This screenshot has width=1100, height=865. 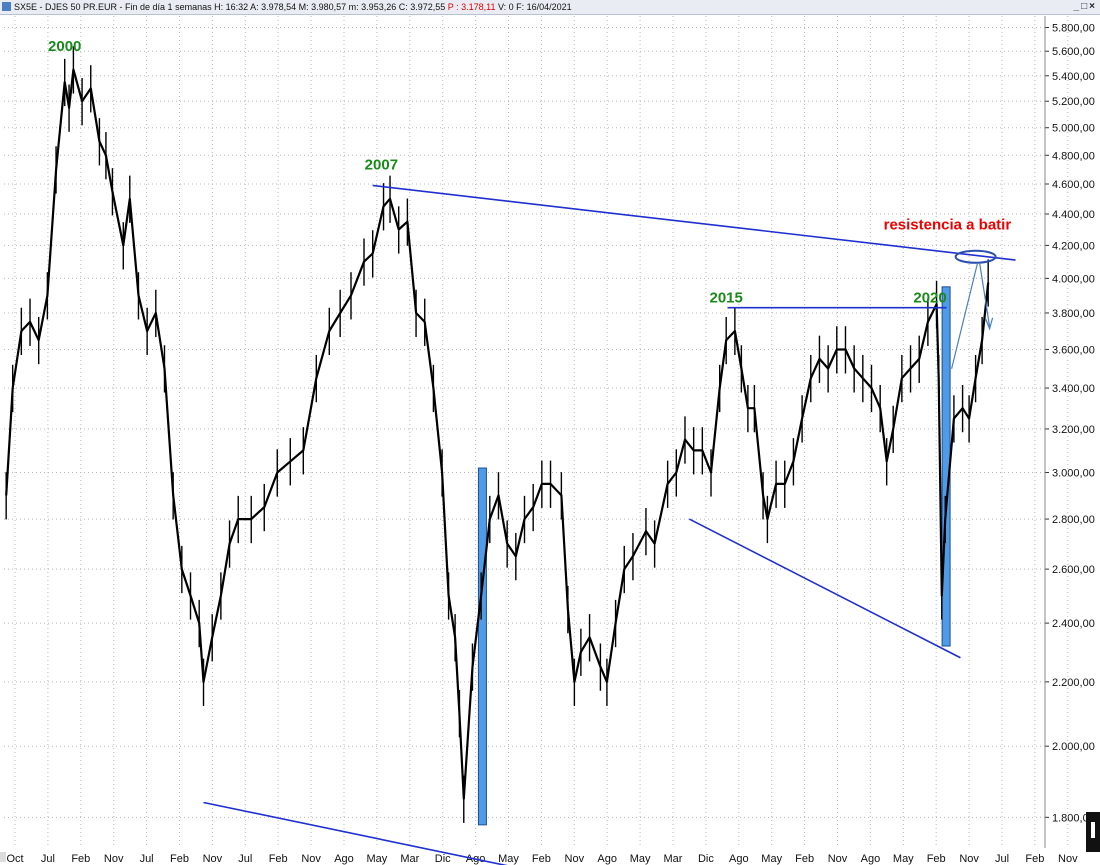 What do you see at coordinates (1073, 156) in the screenshot?
I see `y-tick-label: 4.800,00` at bounding box center [1073, 156].